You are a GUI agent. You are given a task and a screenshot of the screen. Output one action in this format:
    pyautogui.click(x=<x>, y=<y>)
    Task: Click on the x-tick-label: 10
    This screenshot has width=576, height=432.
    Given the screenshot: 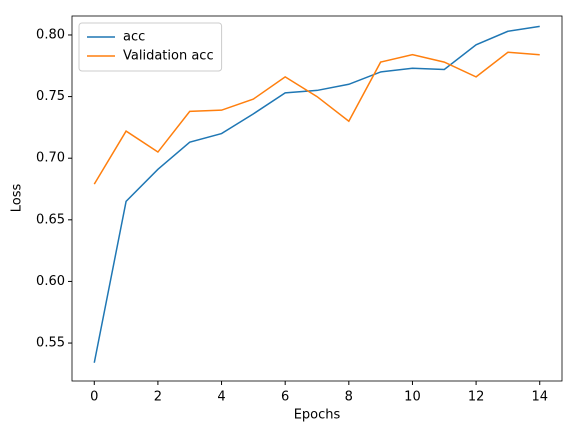 What is the action you would take?
    pyautogui.click(x=412, y=397)
    